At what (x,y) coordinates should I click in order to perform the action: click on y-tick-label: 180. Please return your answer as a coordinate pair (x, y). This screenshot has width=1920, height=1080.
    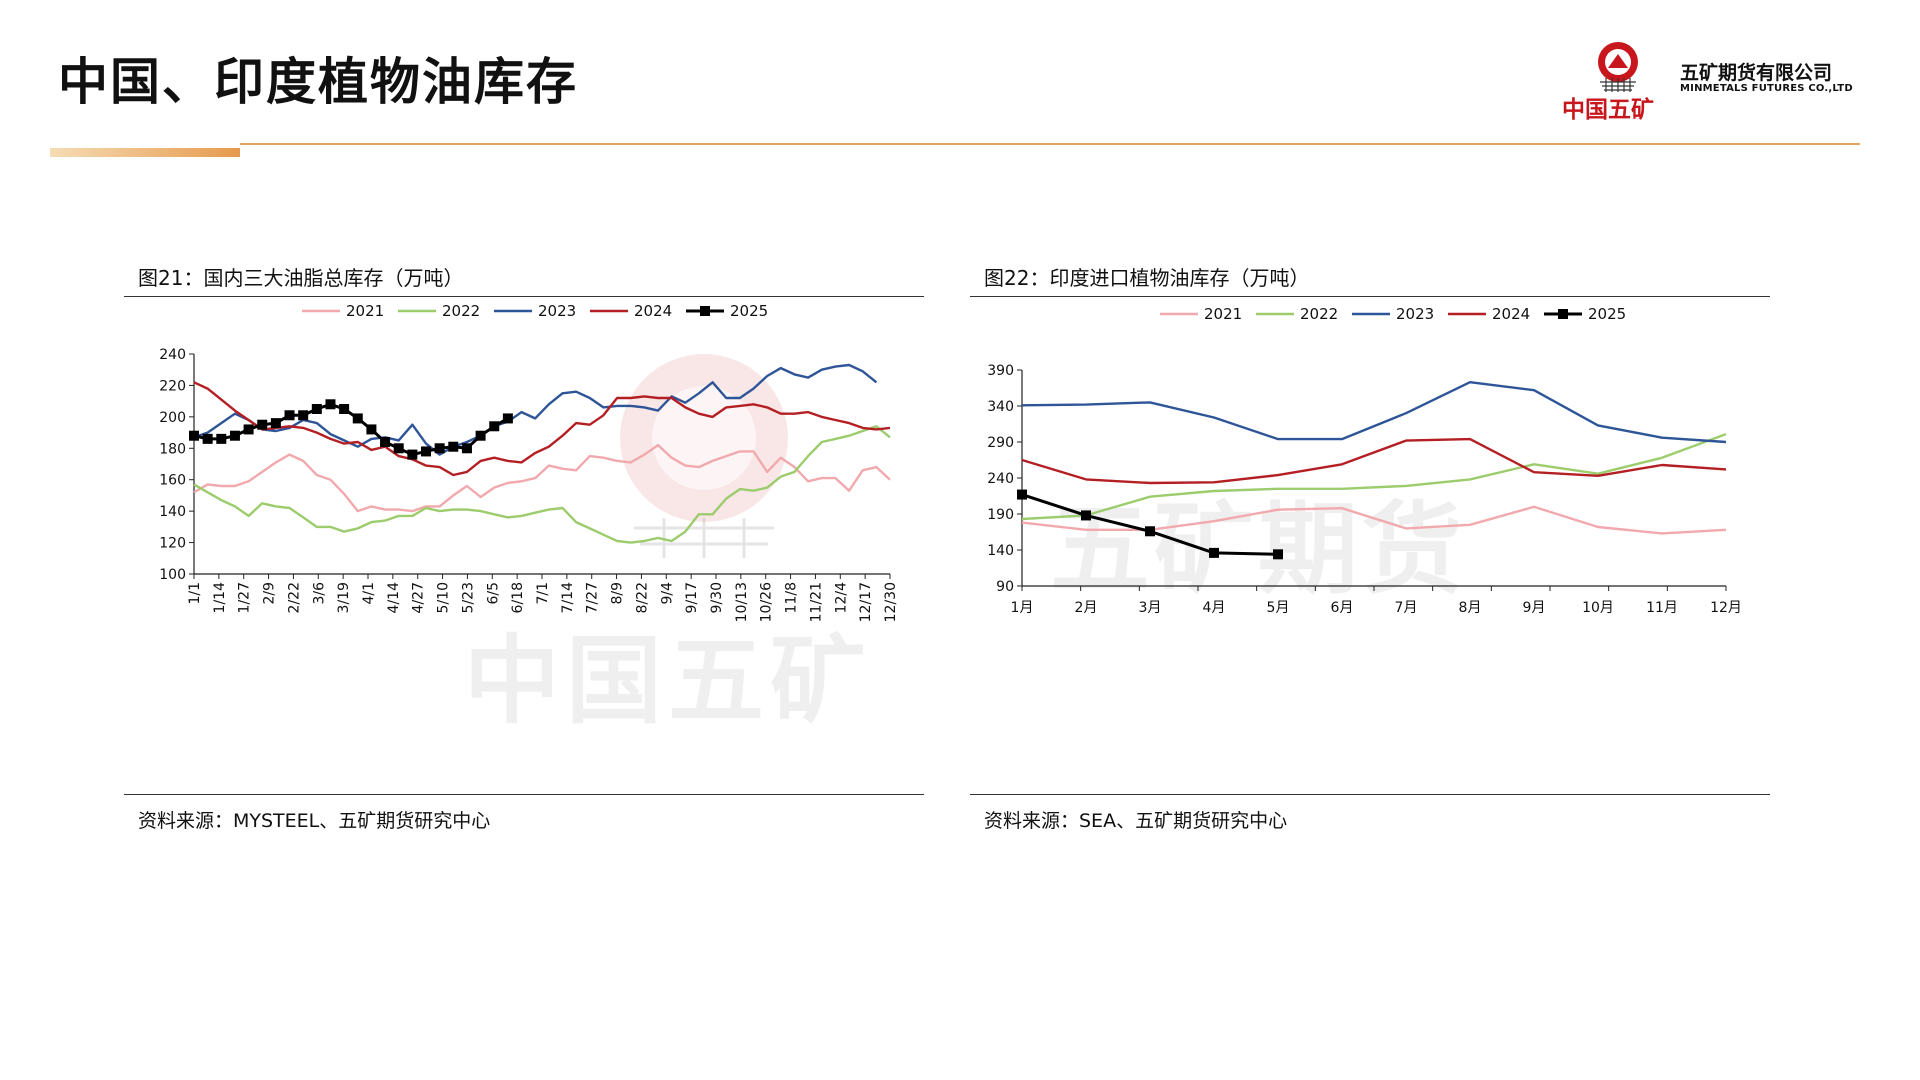
    Looking at the image, I should click on (172, 449).